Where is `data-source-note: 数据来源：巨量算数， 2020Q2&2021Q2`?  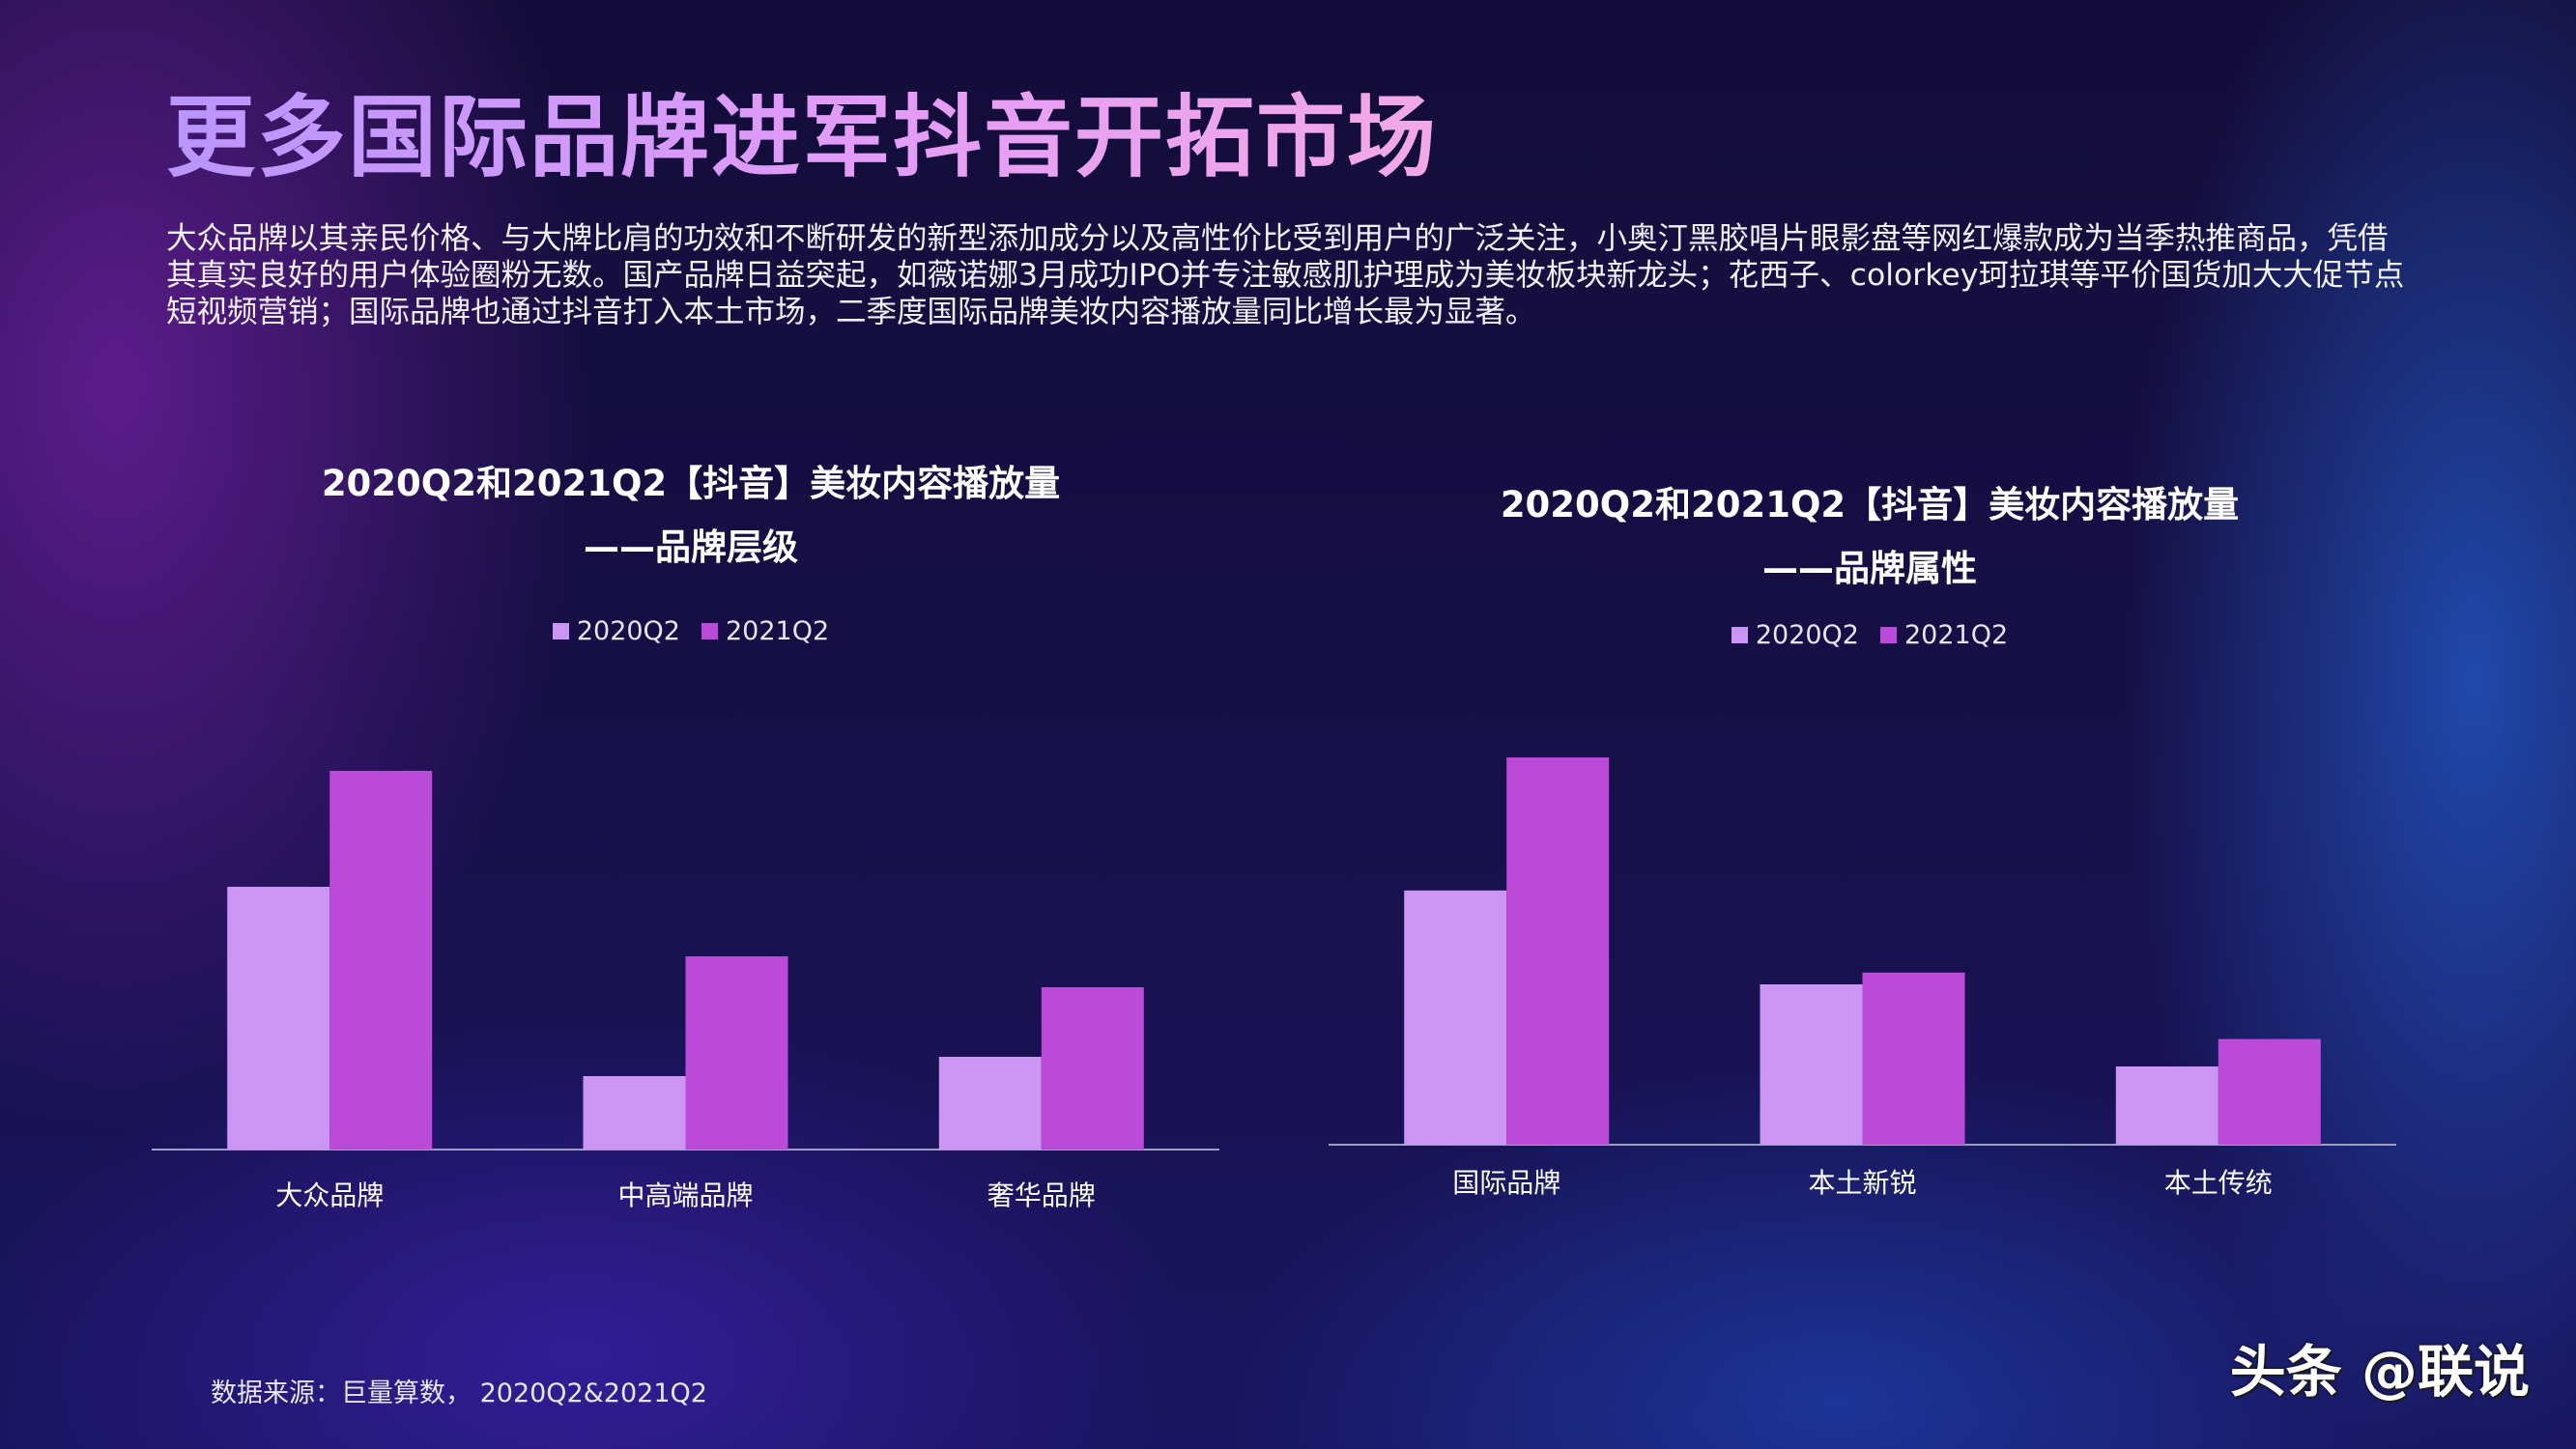
data-source-note: 数据来源：巨量算数， 2020Q2&2021Q2 is located at coordinates (459, 1393).